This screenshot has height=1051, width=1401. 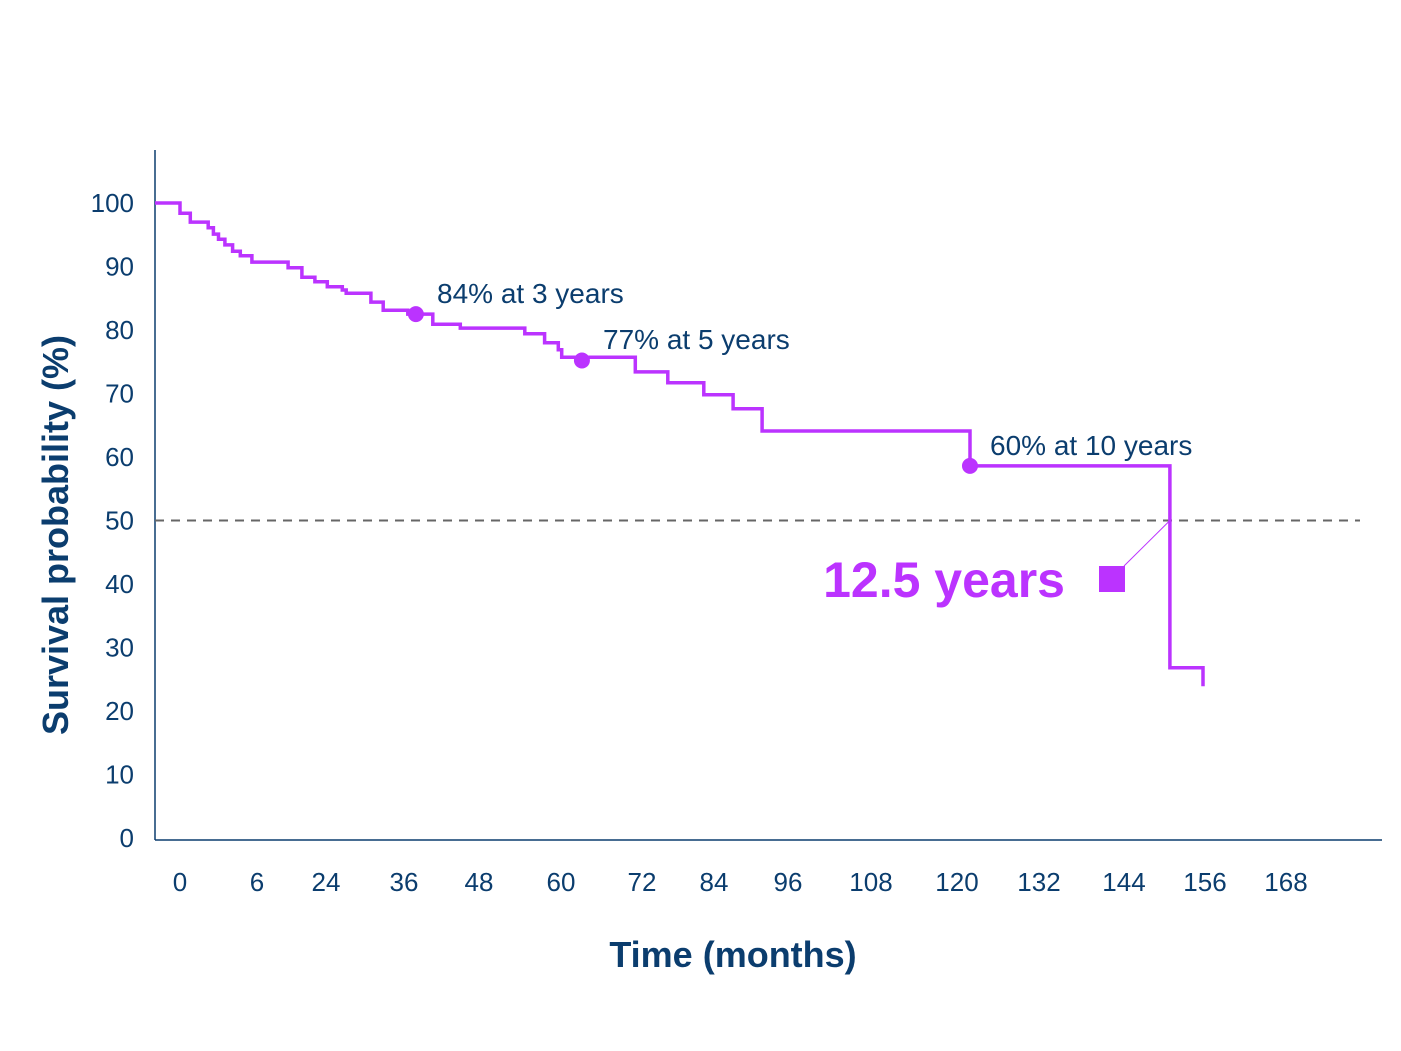 What do you see at coordinates (1112, 579) in the screenshot?
I see `median-square-marker` at bounding box center [1112, 579].